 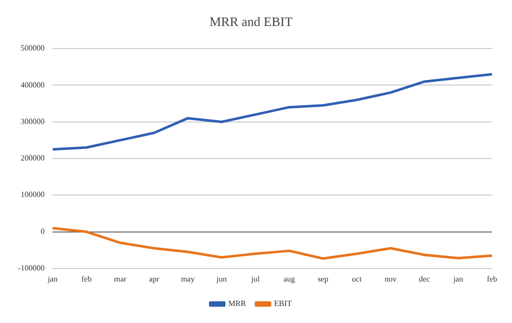 What do you see at coordinates (237, 303) in the screenshot?
I see `legend-label: MRR` at bounding box center [237, 303].